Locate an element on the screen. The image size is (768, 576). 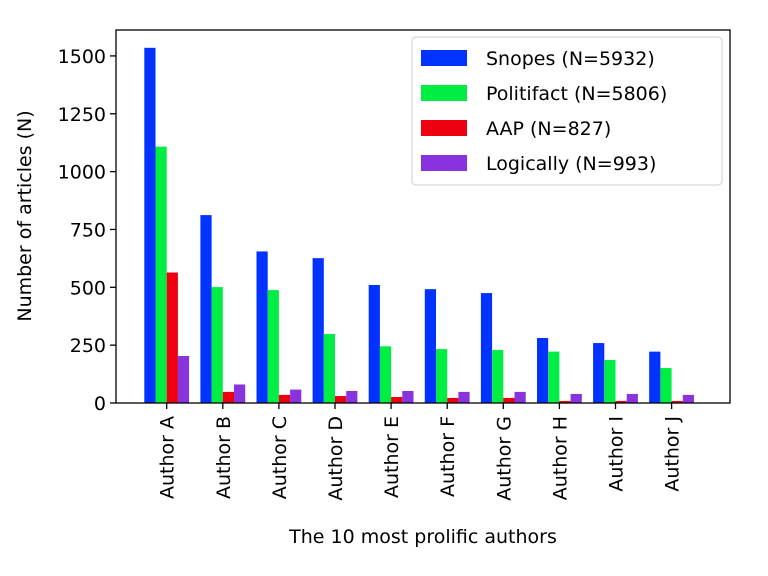
y-tick-label: 0 is located at coordinates (100, 404).